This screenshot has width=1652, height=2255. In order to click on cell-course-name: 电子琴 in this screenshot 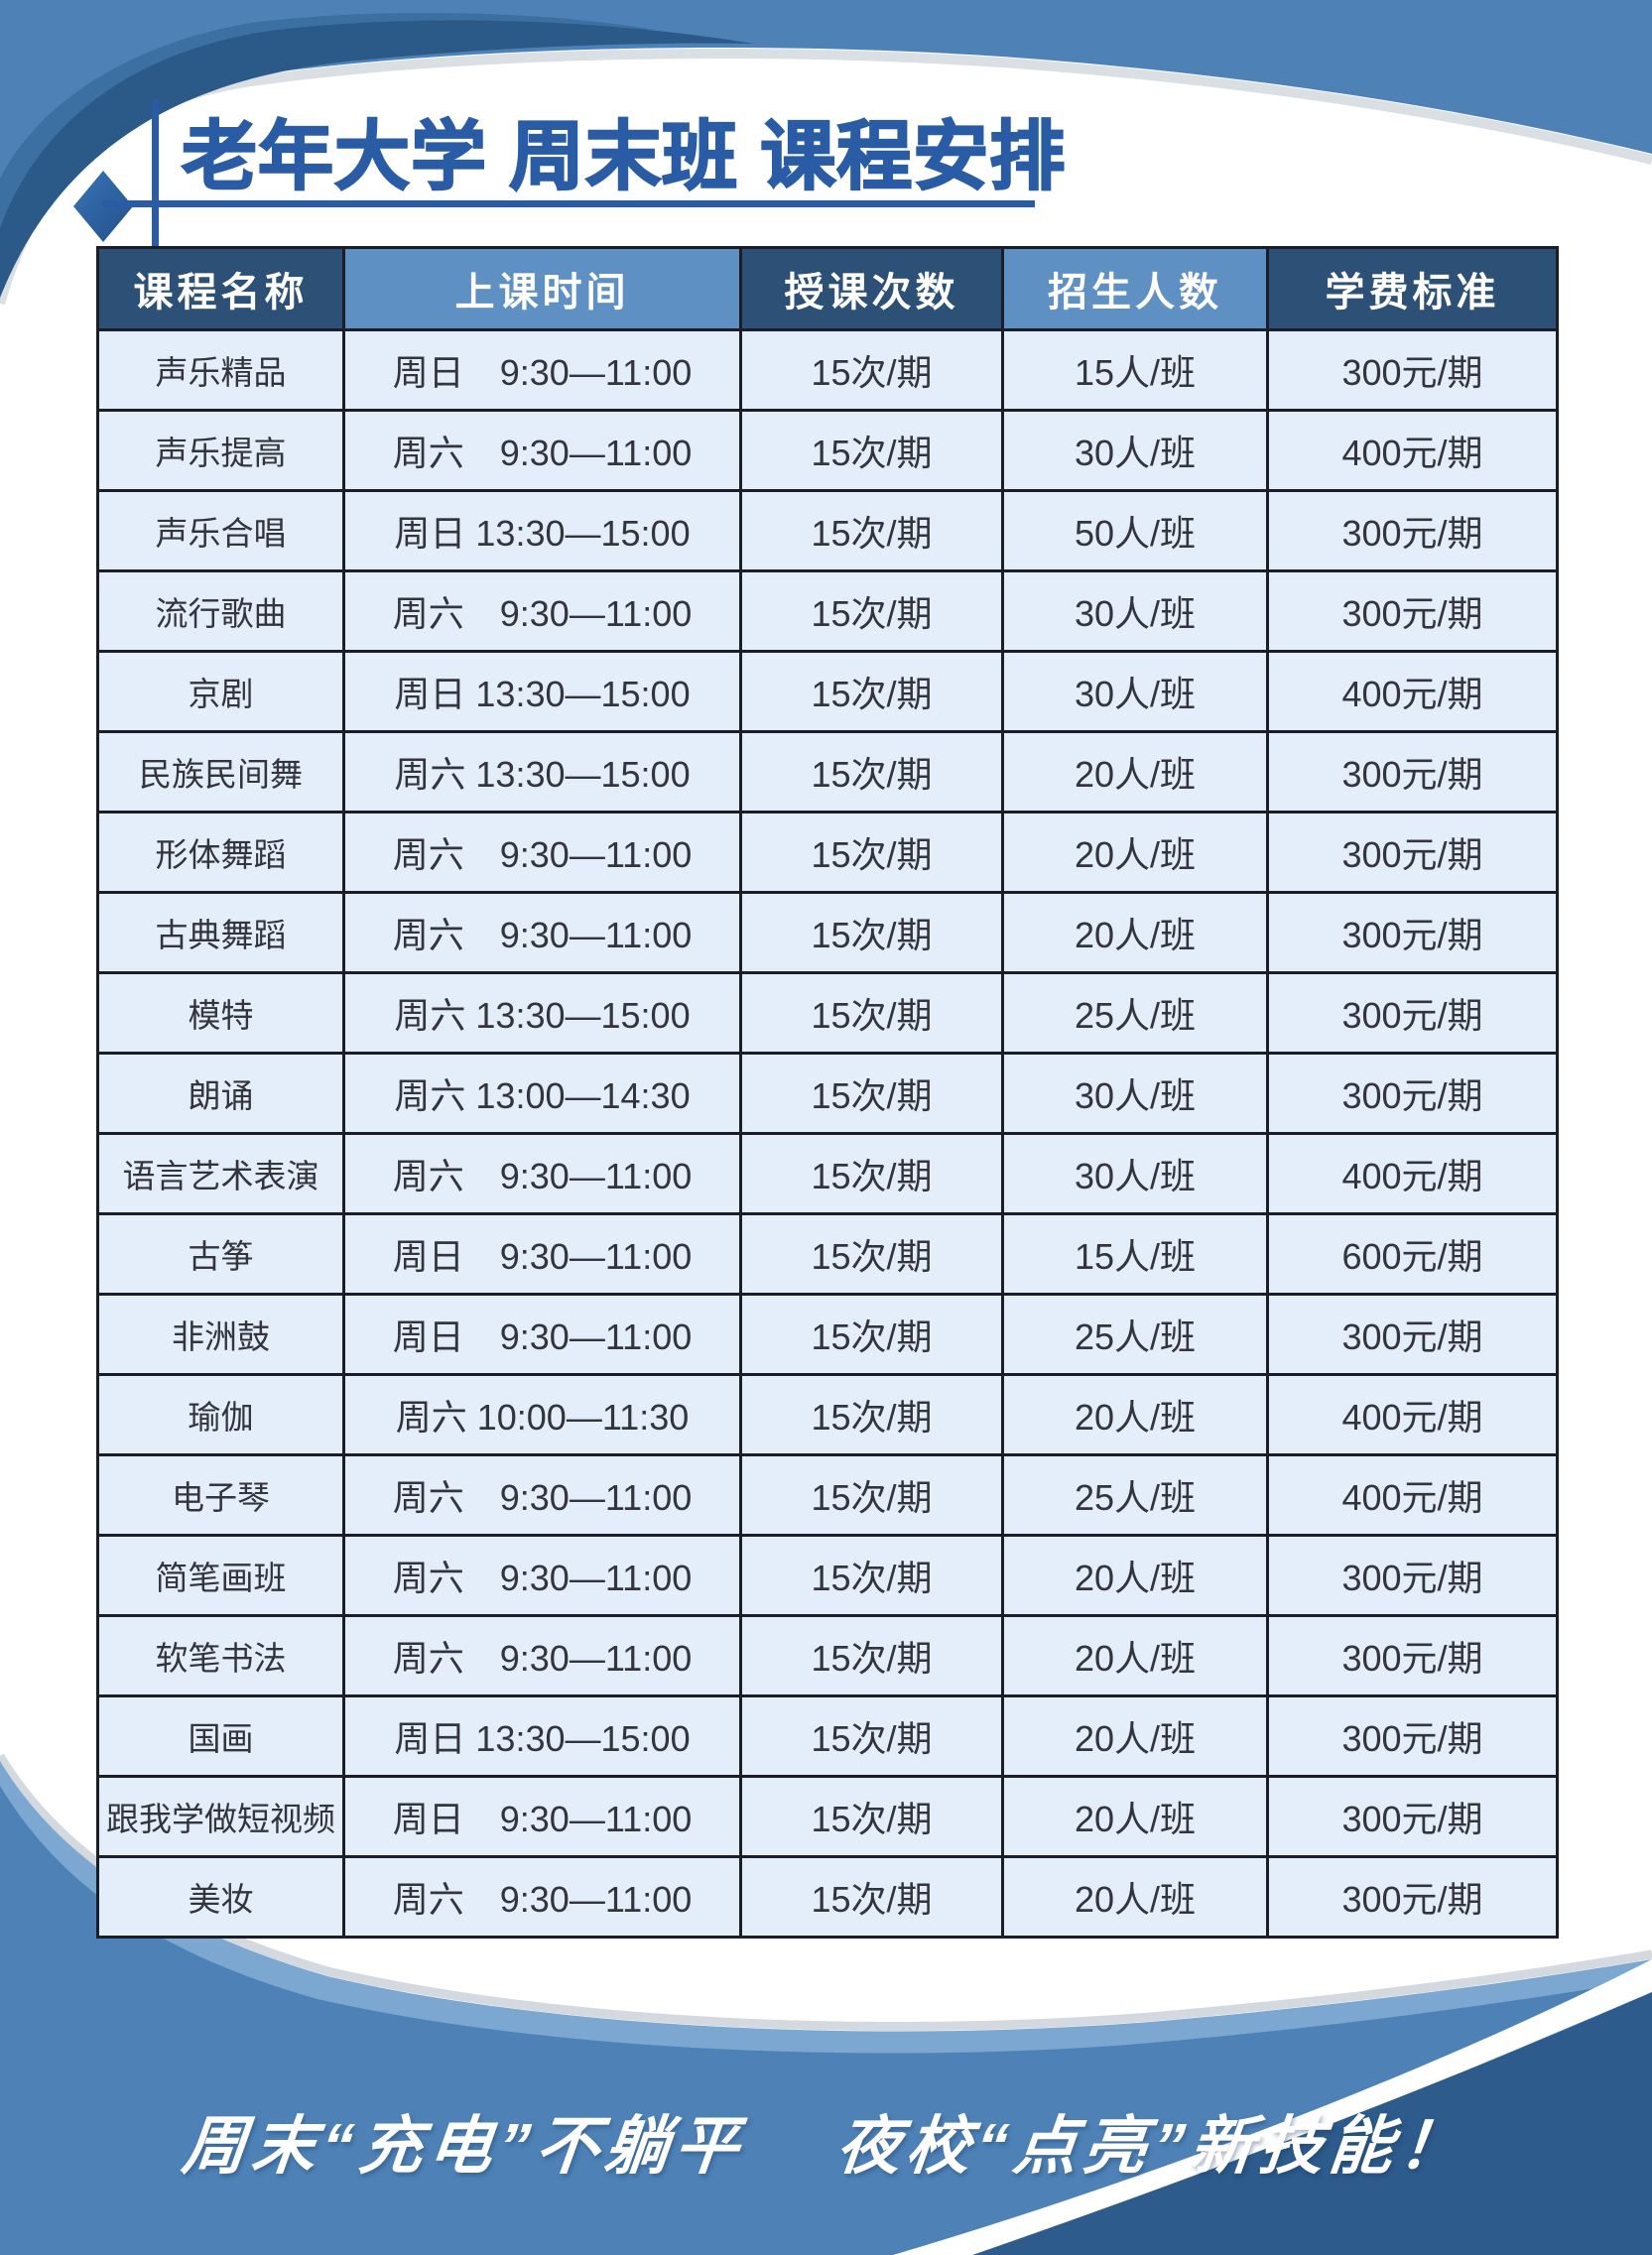, I will do `click(220, 1495)`.